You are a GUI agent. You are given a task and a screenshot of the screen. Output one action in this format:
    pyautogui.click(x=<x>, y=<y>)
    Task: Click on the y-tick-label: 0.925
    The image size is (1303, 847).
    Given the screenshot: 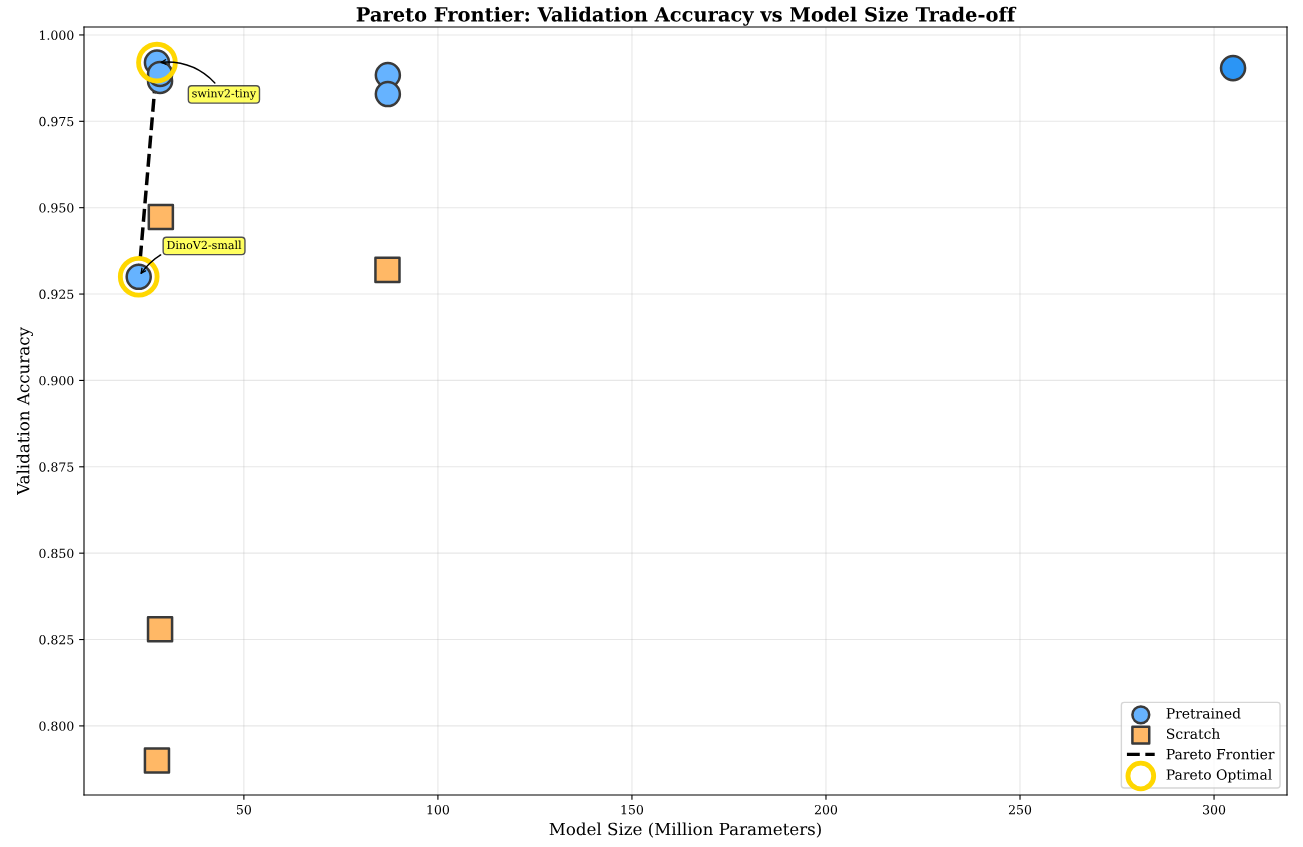 What is the action you would take?
    pyautogui.click(x=56, y=294)
    